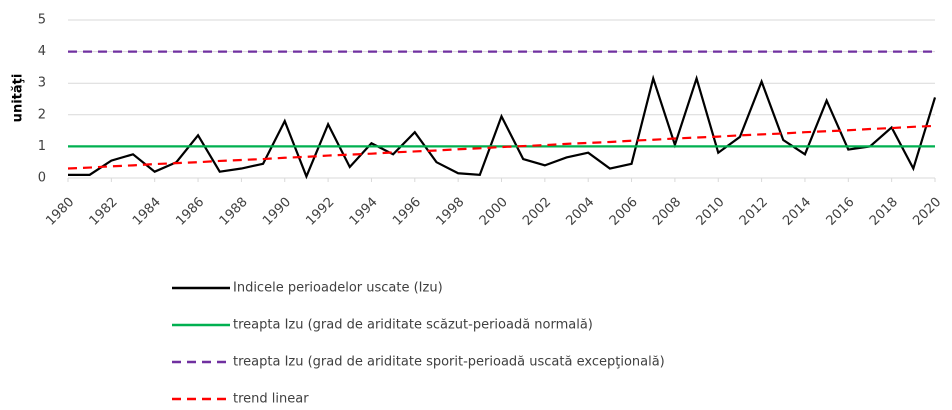 This screenshot has height=410, width=952. I want to click on x-tick-label: 2012, so click(754, 212).